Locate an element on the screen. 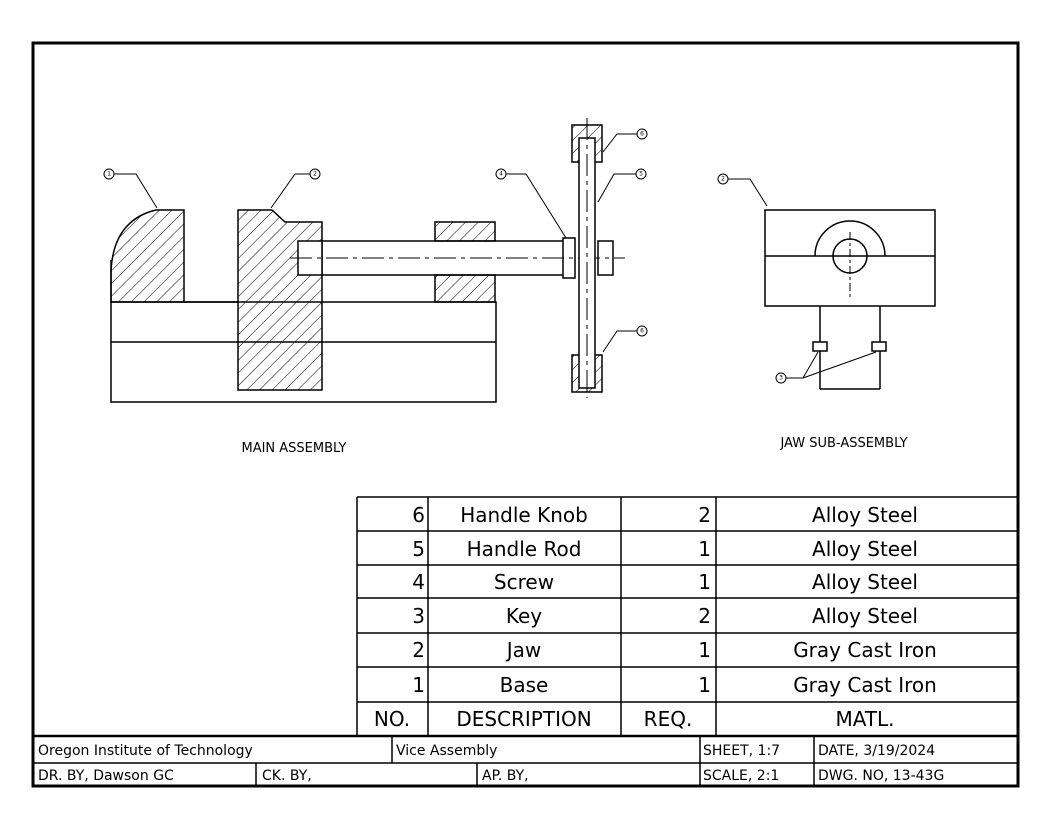 This screenshot has width=1052, height=813. balloon-6-bottom-label: 6 is located at coordinates (642, 331).